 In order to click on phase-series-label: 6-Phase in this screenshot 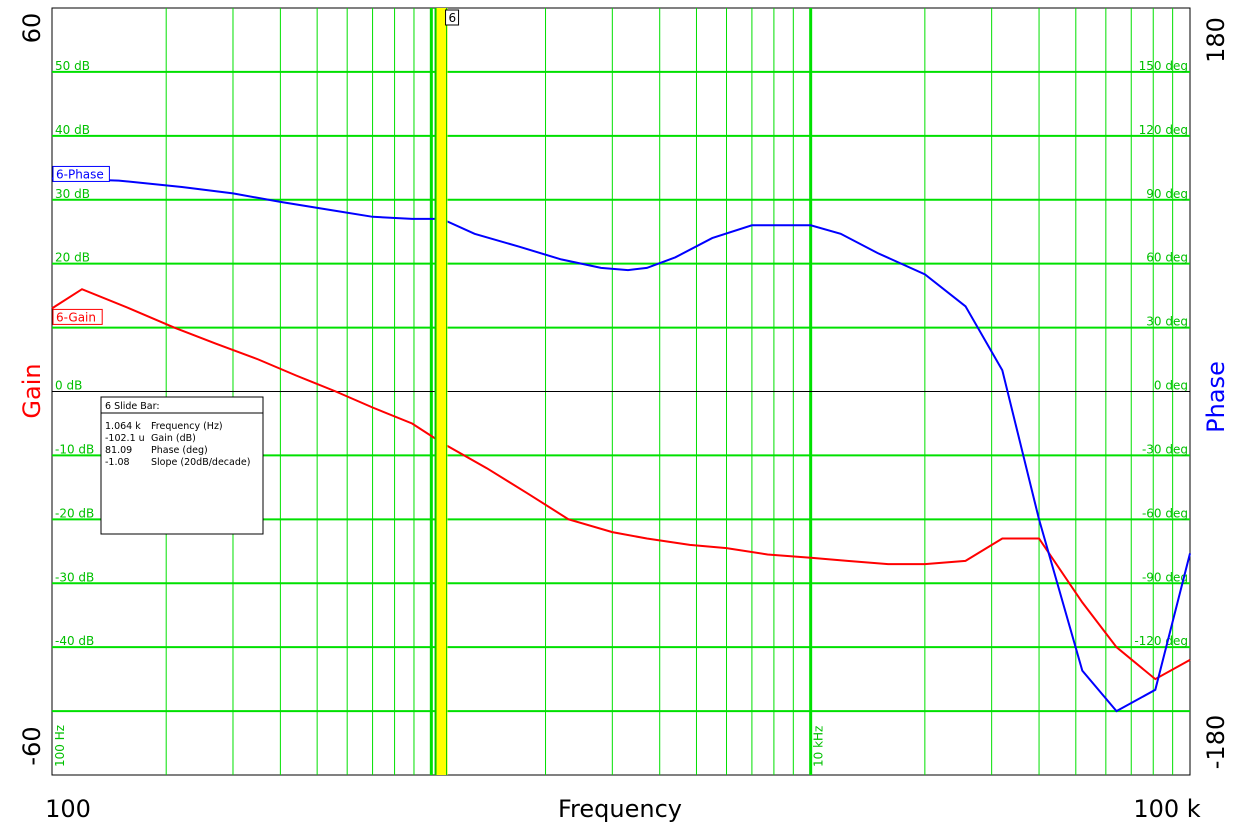, I will do `click(80, 174)`.